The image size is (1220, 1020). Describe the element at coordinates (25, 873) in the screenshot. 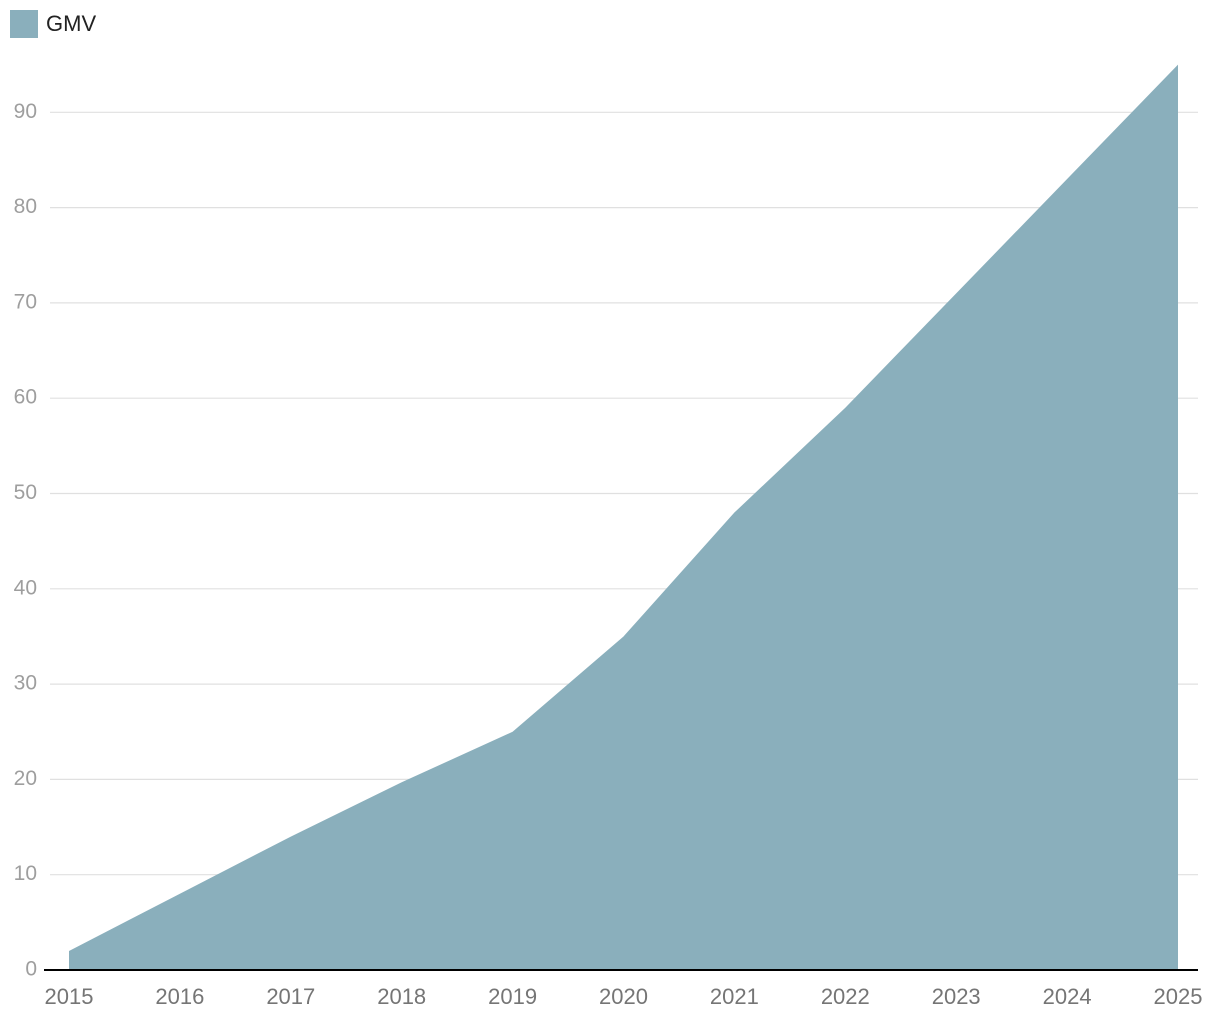

I see `y-tick-label-10: 10` at that location.